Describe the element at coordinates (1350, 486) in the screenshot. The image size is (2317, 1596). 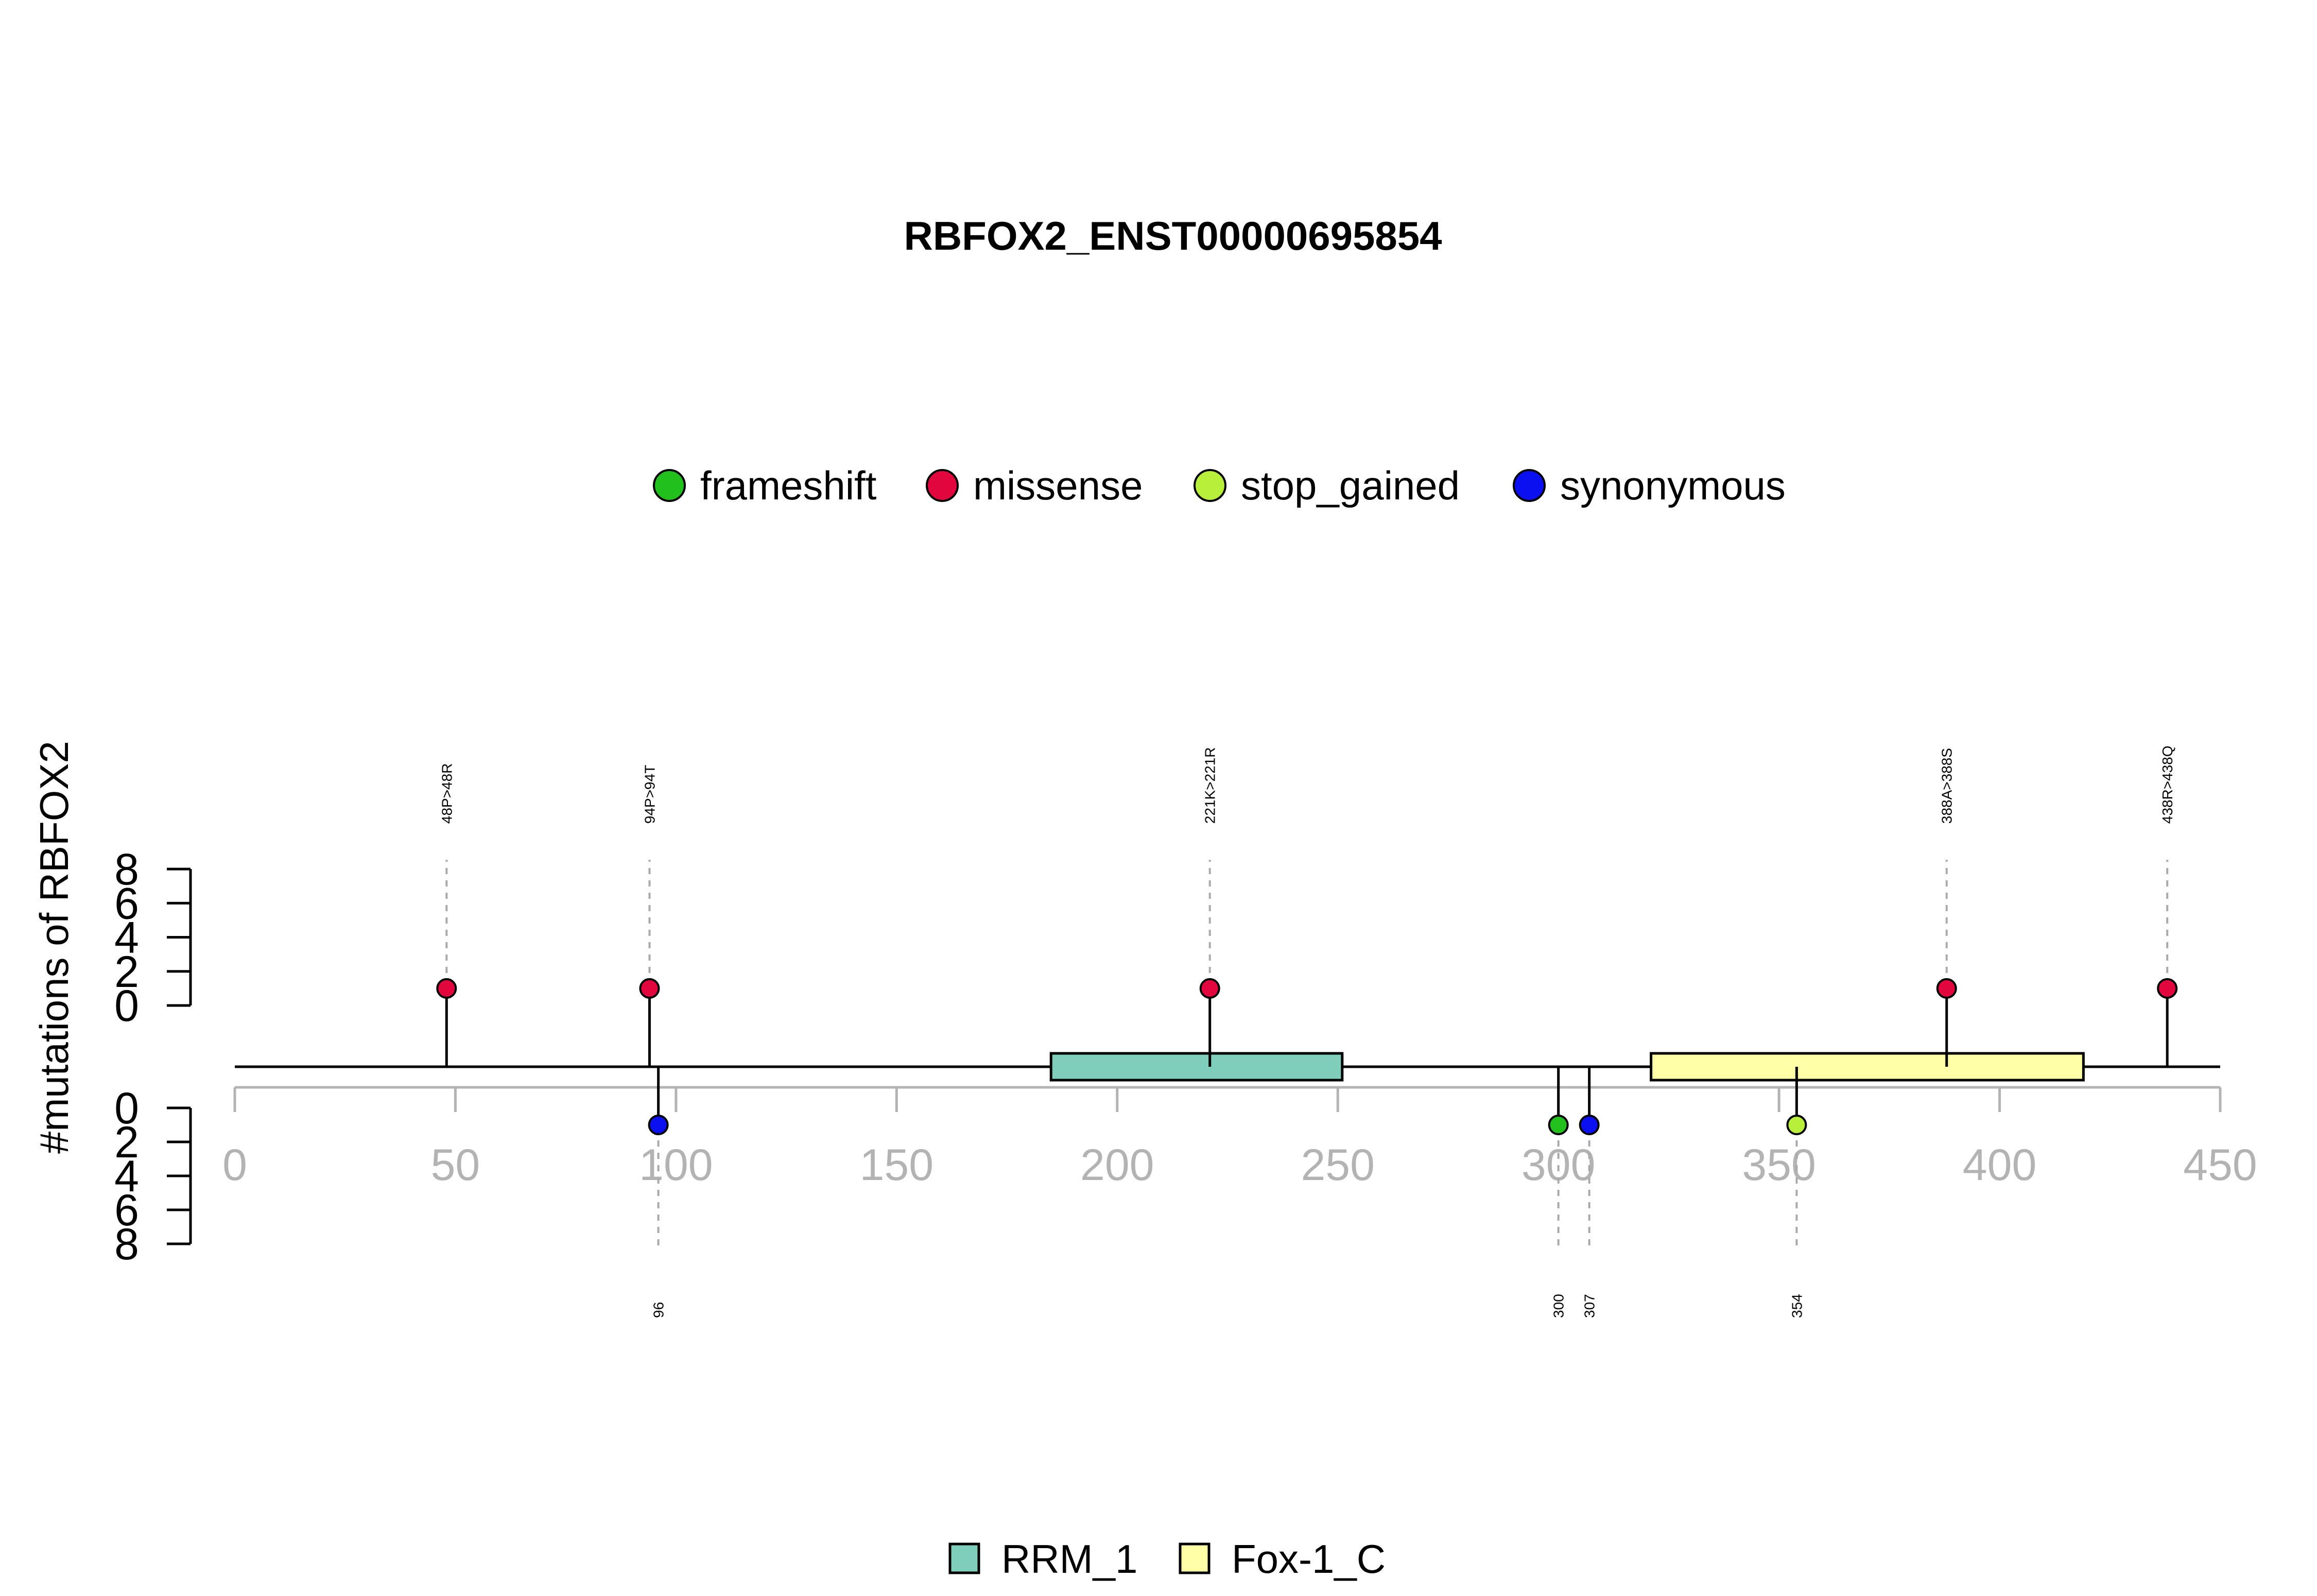
I see `legend-label: stop_gained` at that location.